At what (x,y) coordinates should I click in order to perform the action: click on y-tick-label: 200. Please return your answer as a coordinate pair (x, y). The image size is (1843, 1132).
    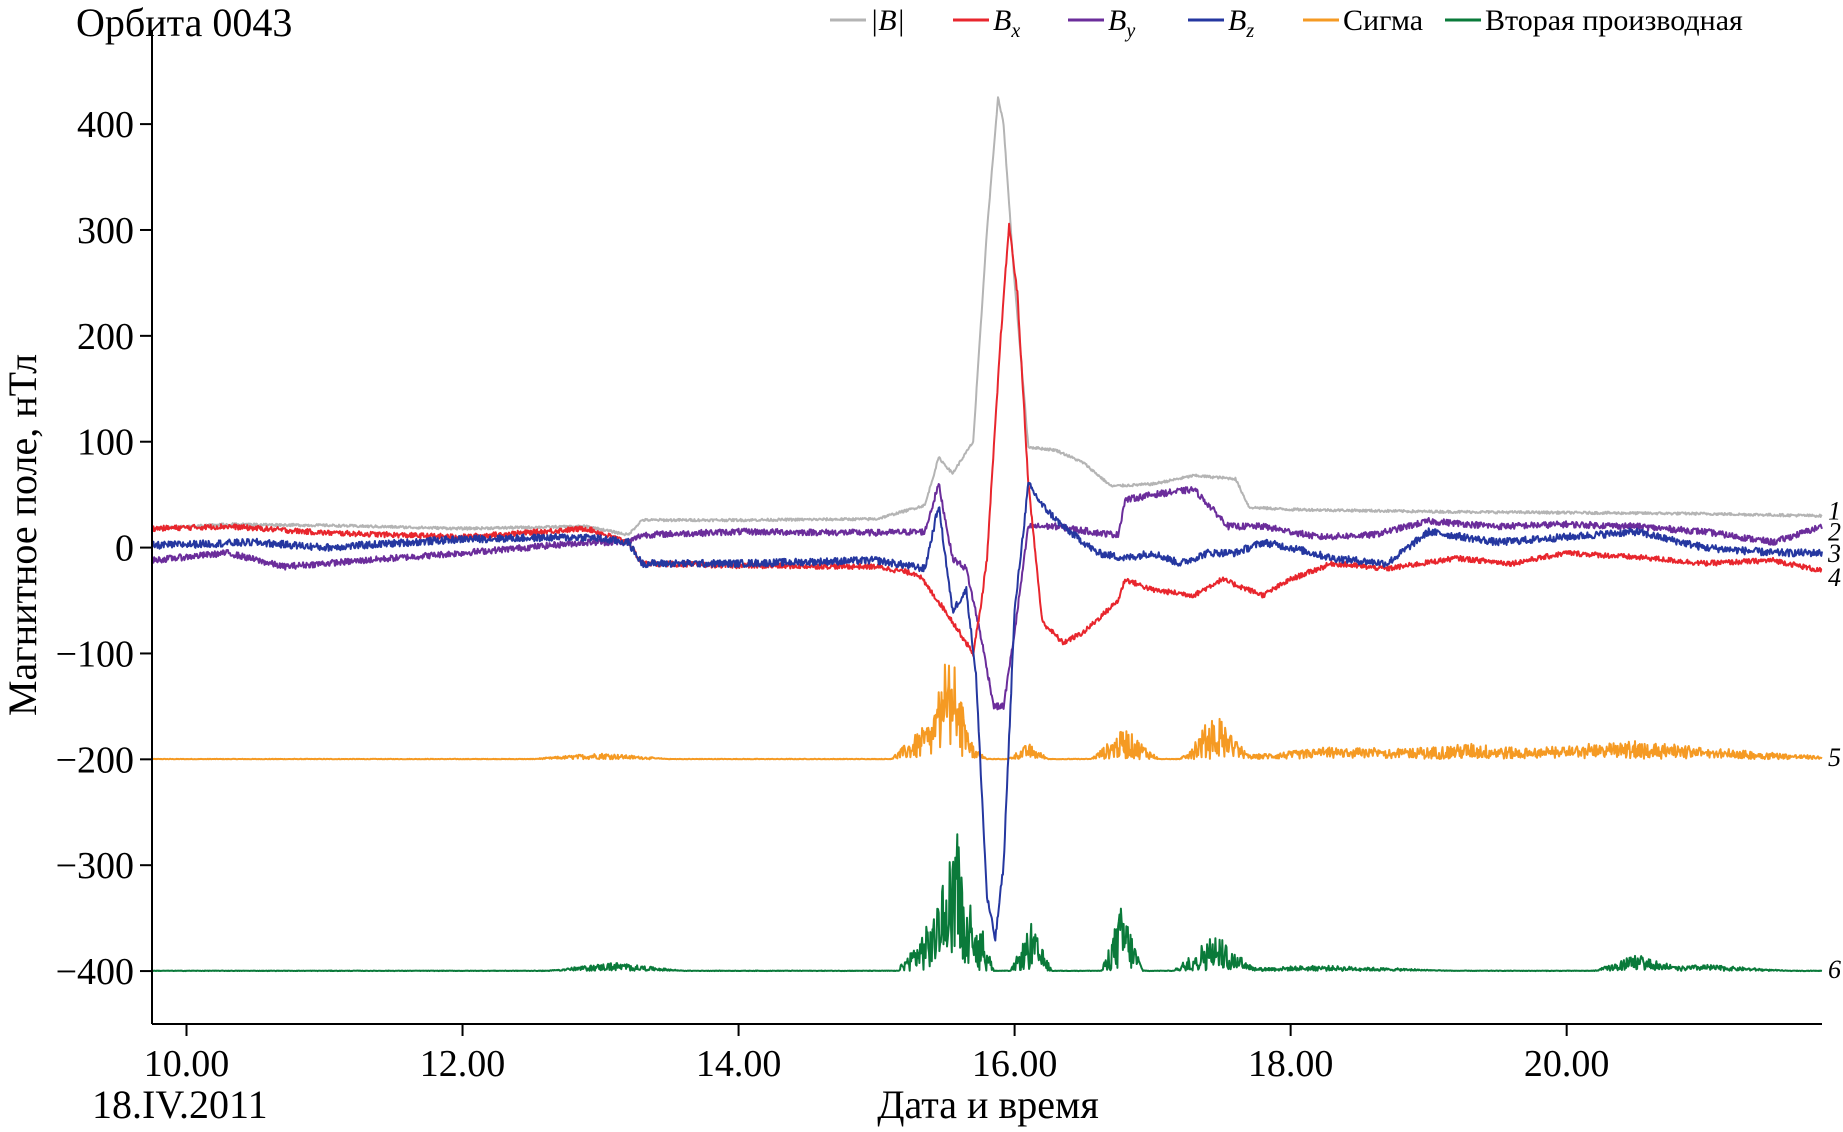
    Looking at the image, I should click on (105, 337).